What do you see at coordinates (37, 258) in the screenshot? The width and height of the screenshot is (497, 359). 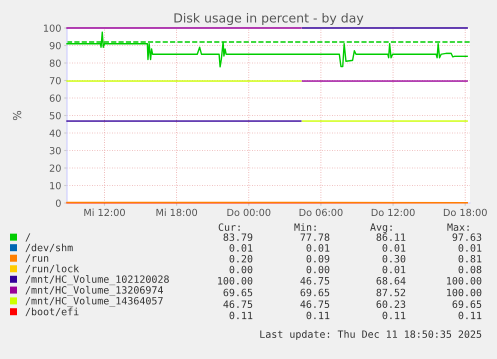 I see `legend-label: /run` at bounding box center [37, 258].